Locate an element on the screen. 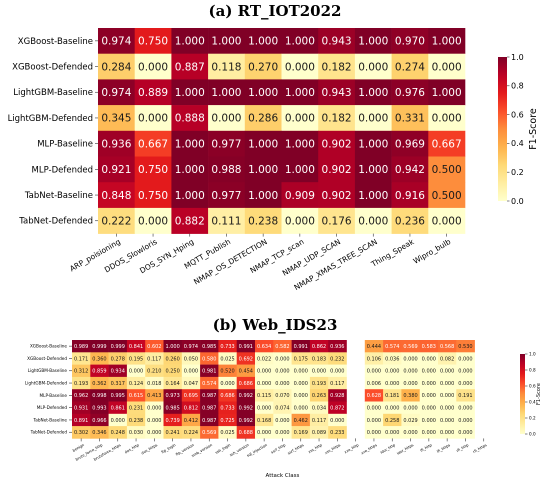  colorbar is located at coordinates (502, 129).